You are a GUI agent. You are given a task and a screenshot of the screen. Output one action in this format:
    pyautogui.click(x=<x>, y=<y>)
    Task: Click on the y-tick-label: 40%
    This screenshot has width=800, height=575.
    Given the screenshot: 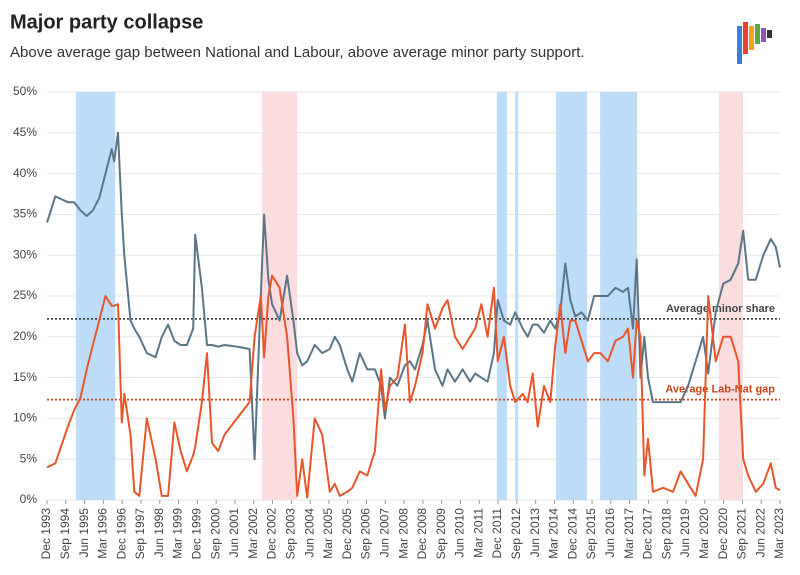 What is the action you would take?
    pyautogui.click(x=25, y=173)
    